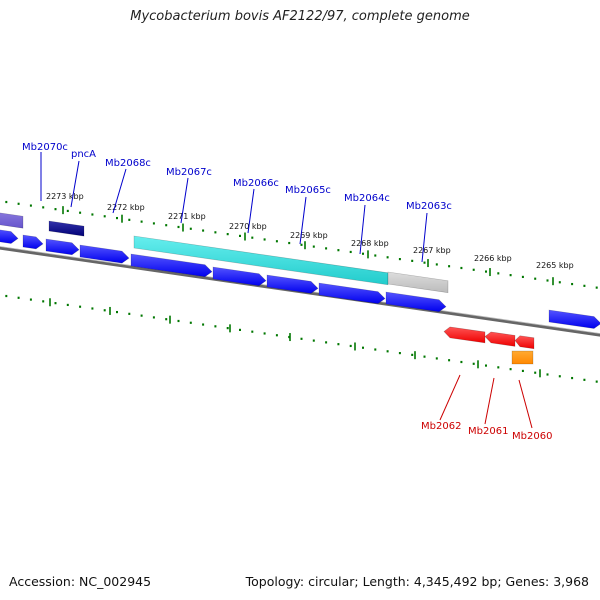 This screenshot has height=600, width=600. What do you see at coordinates (488, 431) in the screenshot?
I see `gene-label: Mb2061` at bounding box center [488, 431].